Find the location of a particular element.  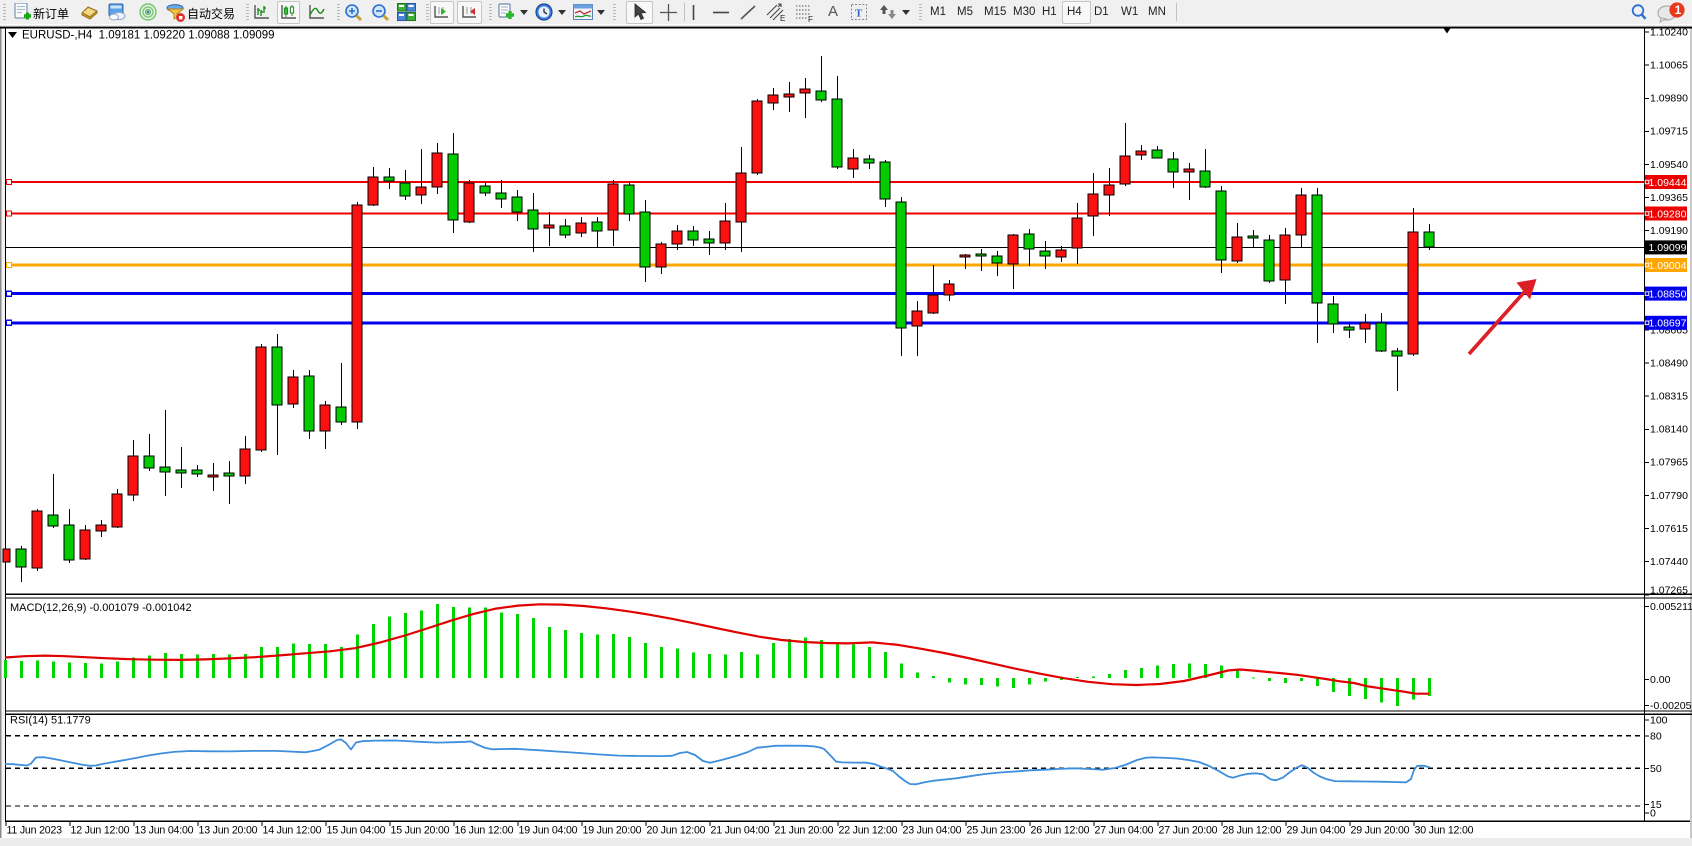

svg-text: 29 Jun 04:00 is located at coordinates (1316, 831).